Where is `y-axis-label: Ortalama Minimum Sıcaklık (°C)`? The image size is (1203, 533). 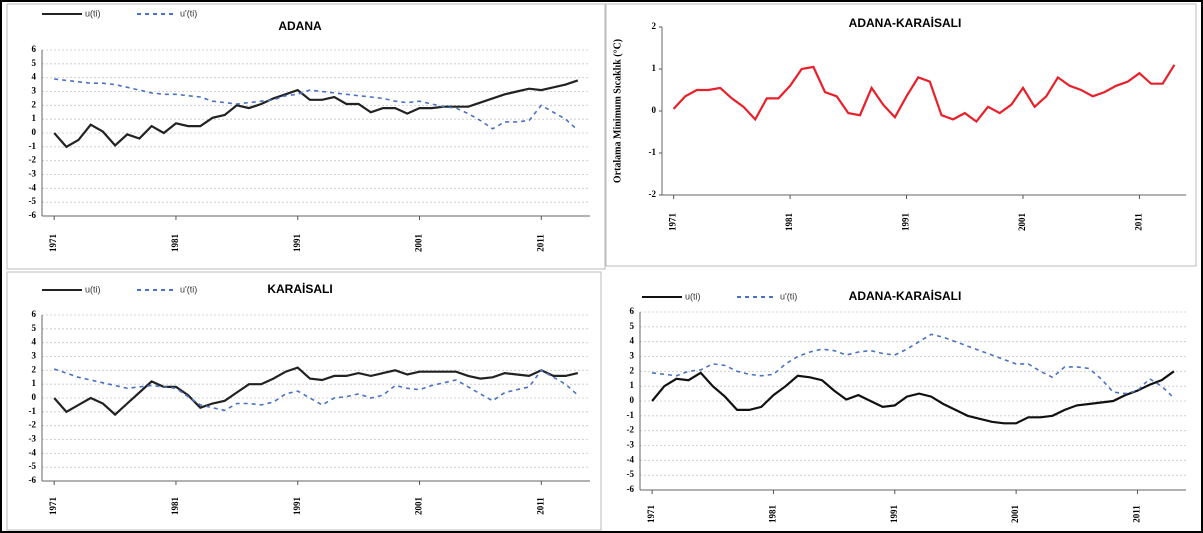 y-axis-label: Ortalama Minimum Sıcaklık (°C) is located at coordinates (617, 111).